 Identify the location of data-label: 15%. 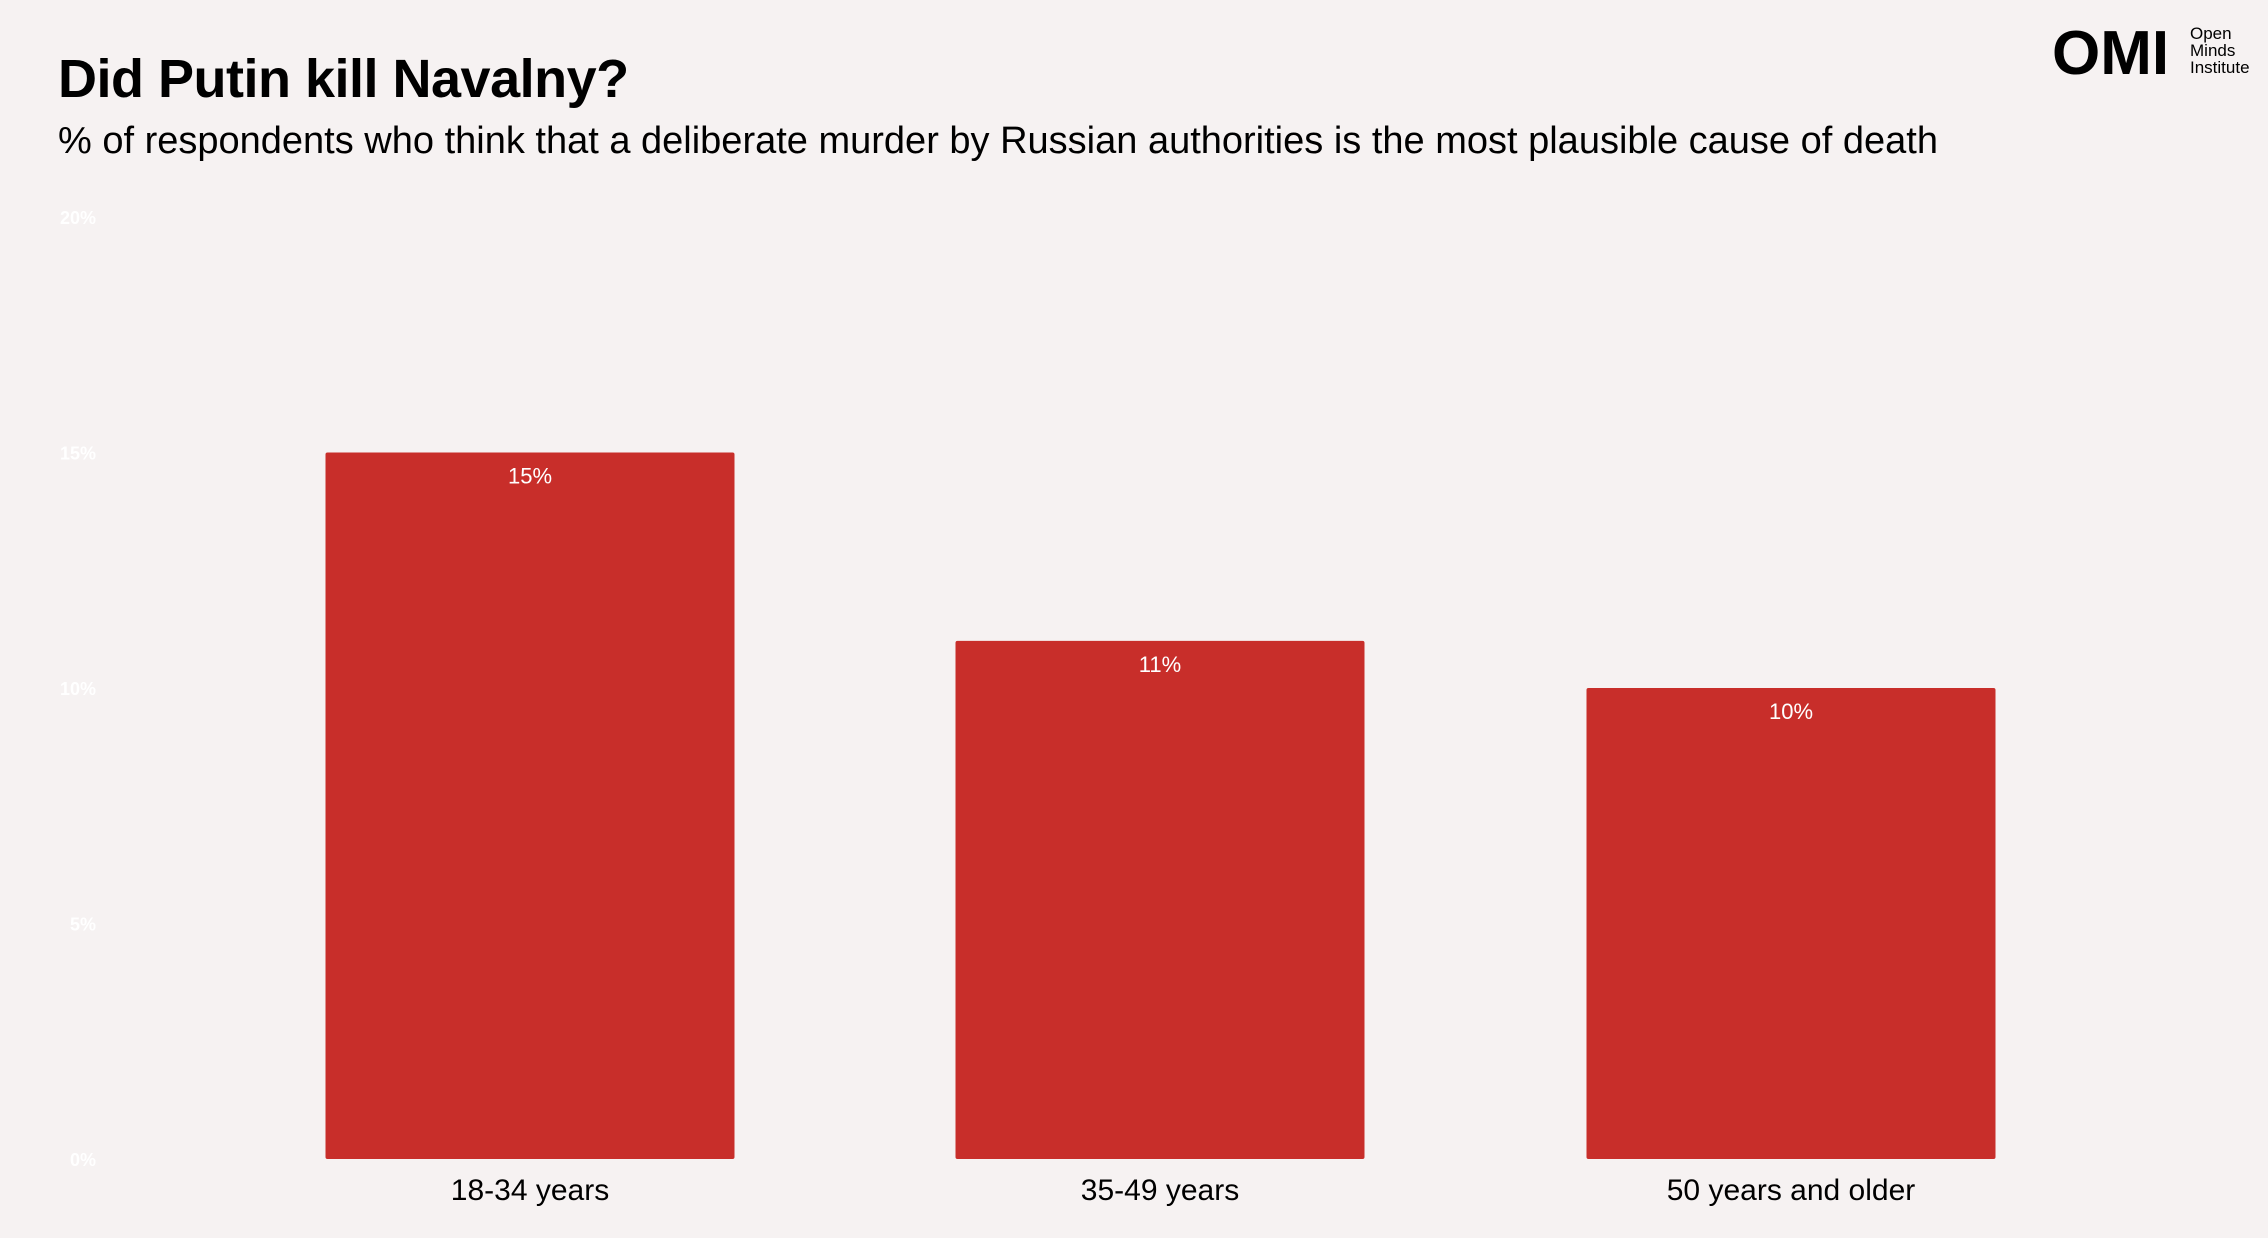
(530, 476).